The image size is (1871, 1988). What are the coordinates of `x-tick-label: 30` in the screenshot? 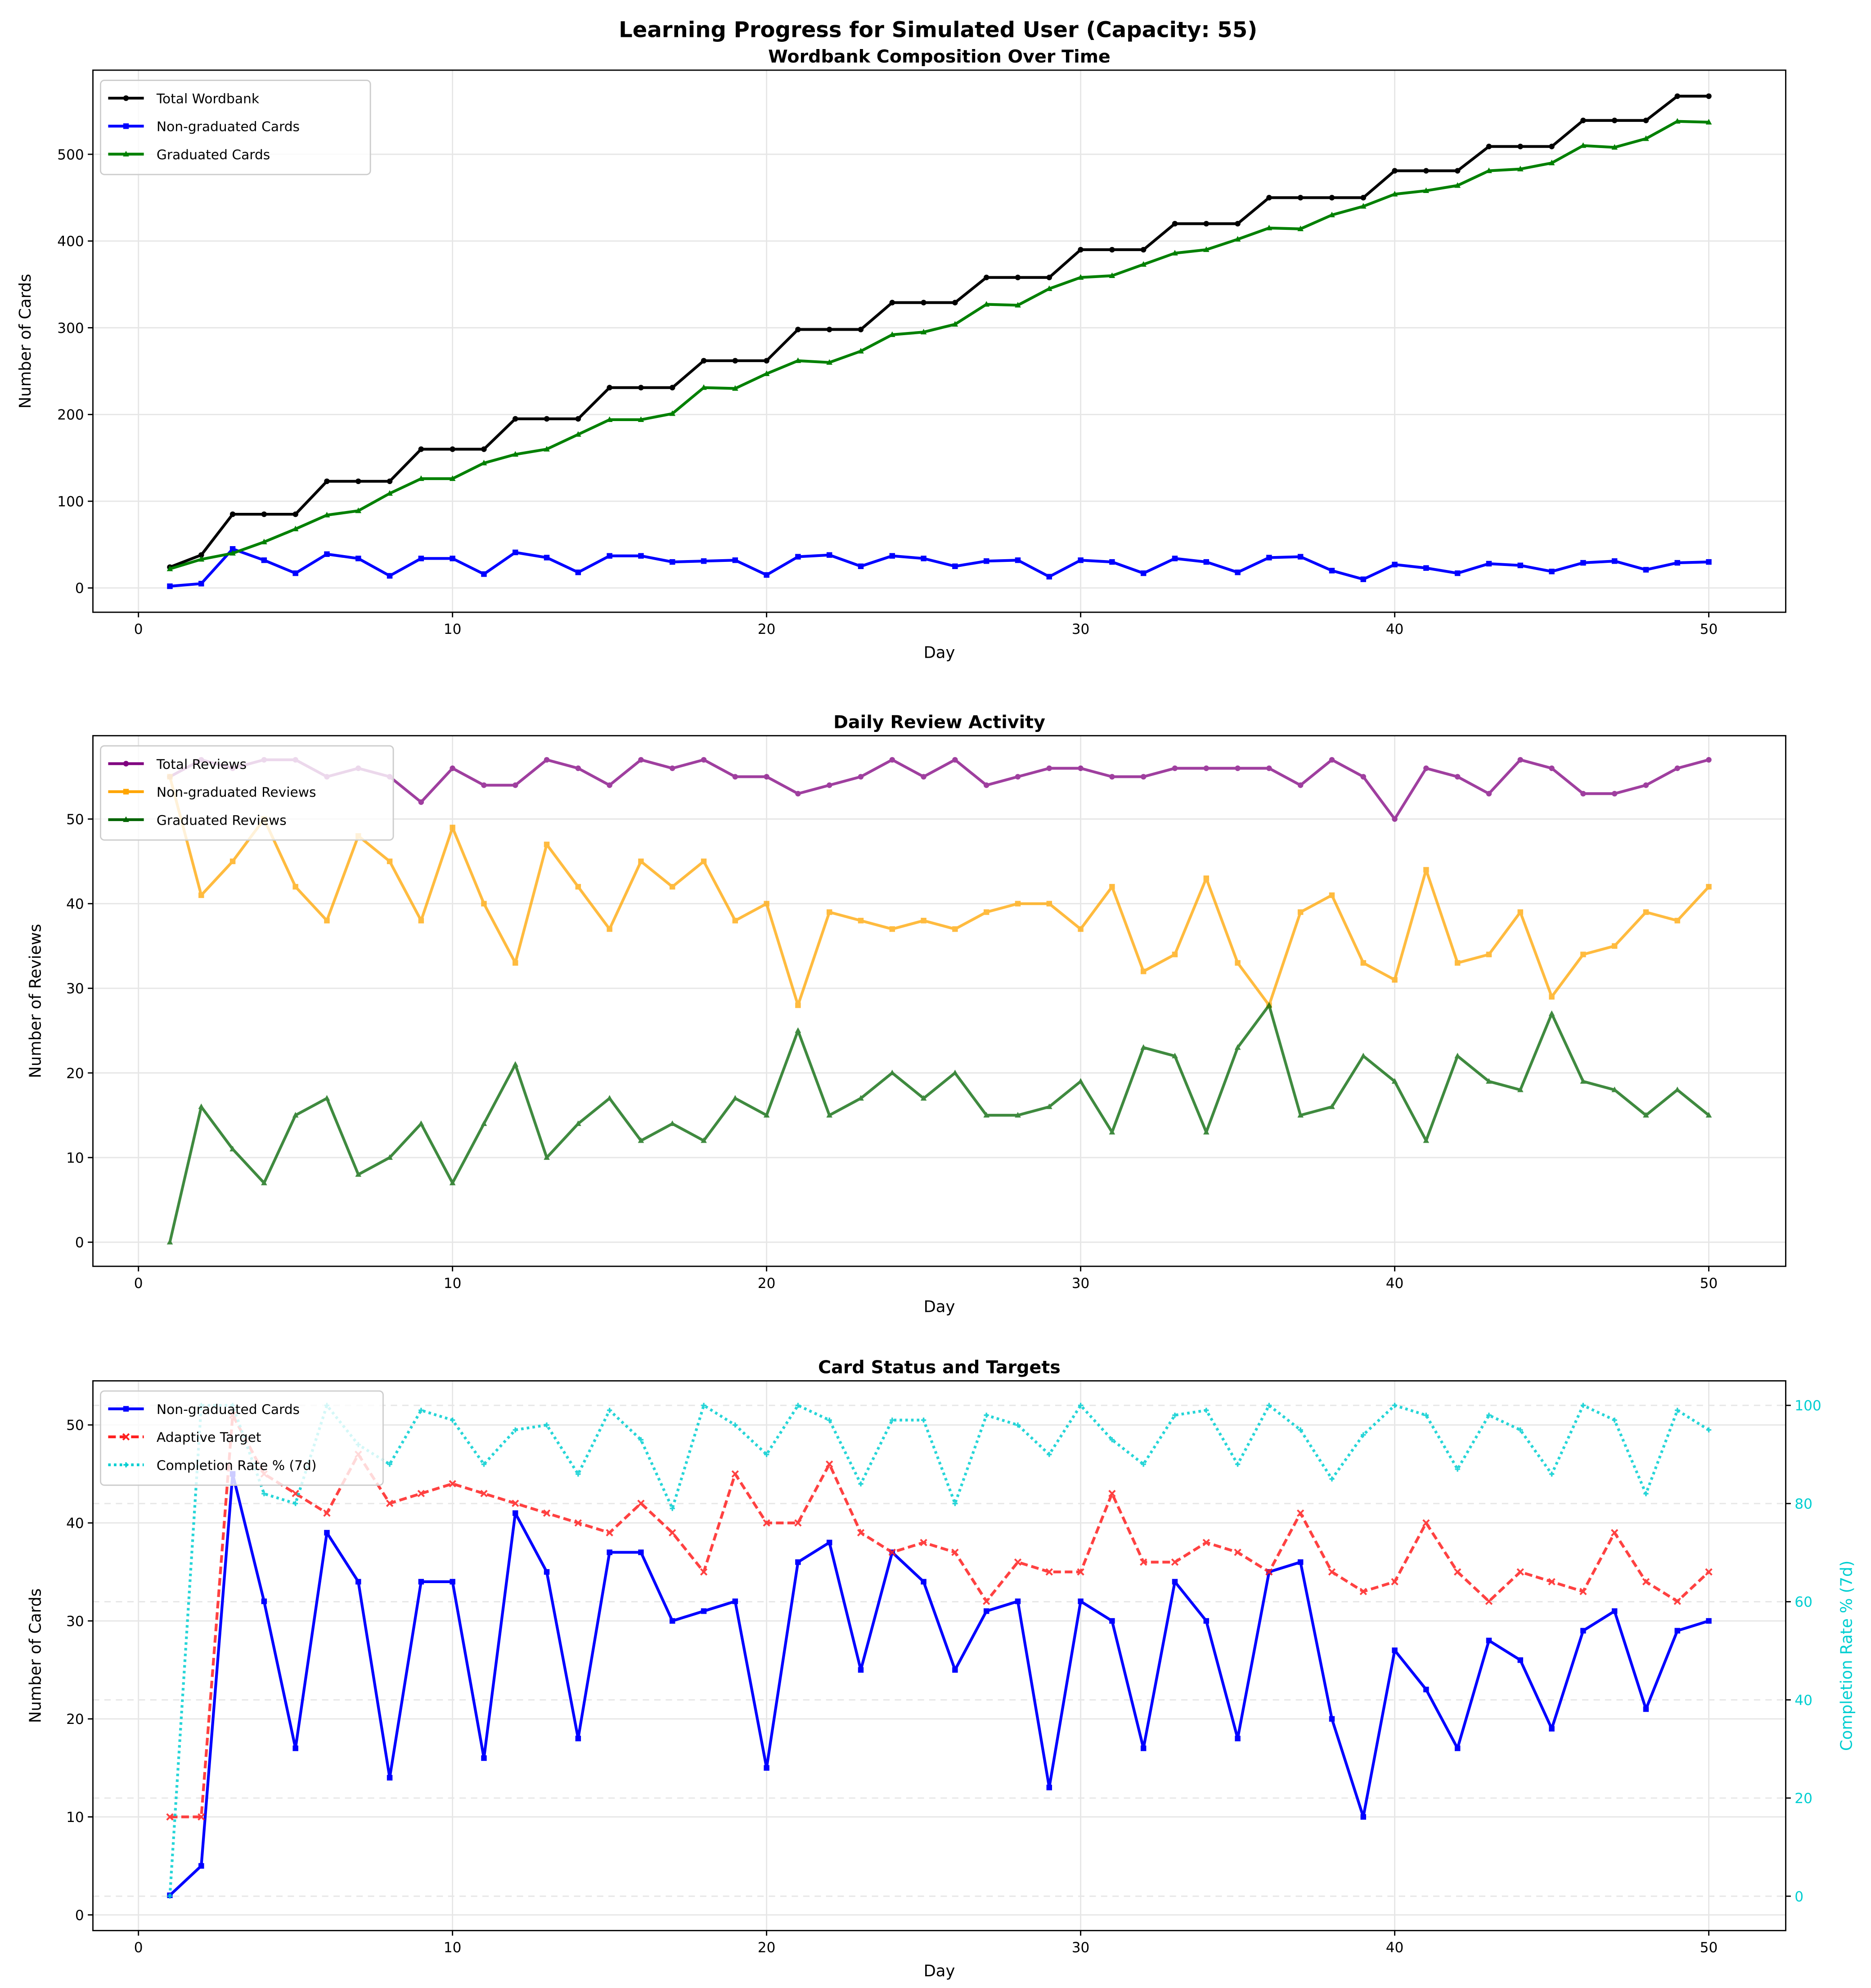 It's located at (1081, 629).